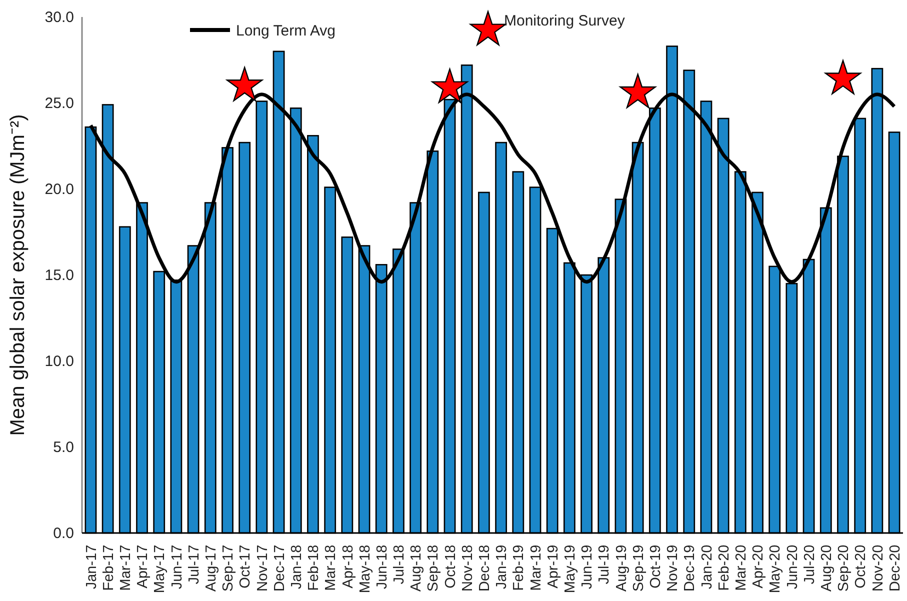 This screenshot has width=907, height=601. I want to click on x-tick-label: Jun-18, so click(382, 567).